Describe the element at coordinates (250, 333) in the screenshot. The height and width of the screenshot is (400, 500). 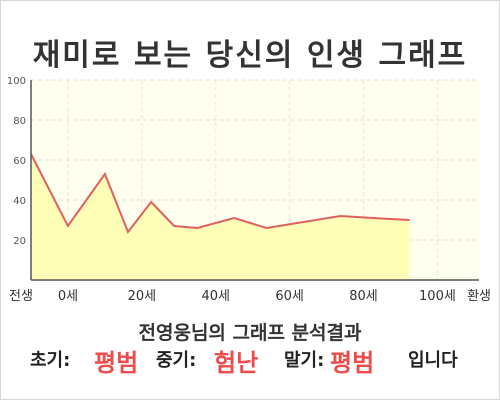
I see `analysis-heading: 전영웅님의 그래프 분석결과` at that location.